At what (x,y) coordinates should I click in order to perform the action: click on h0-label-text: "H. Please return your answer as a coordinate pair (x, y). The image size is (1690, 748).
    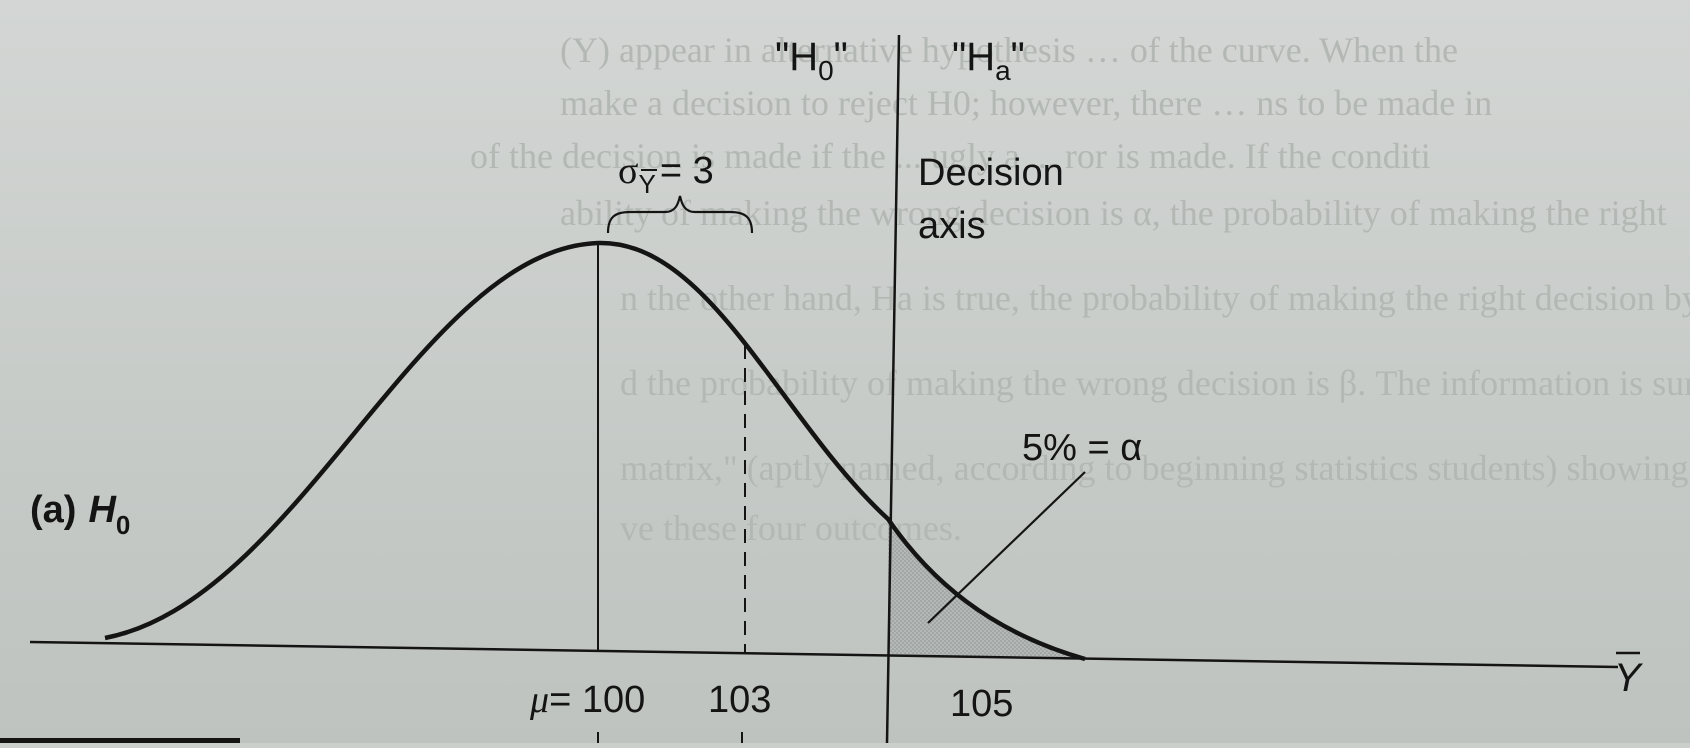
    Looking at the image, I should click on (796, 57).